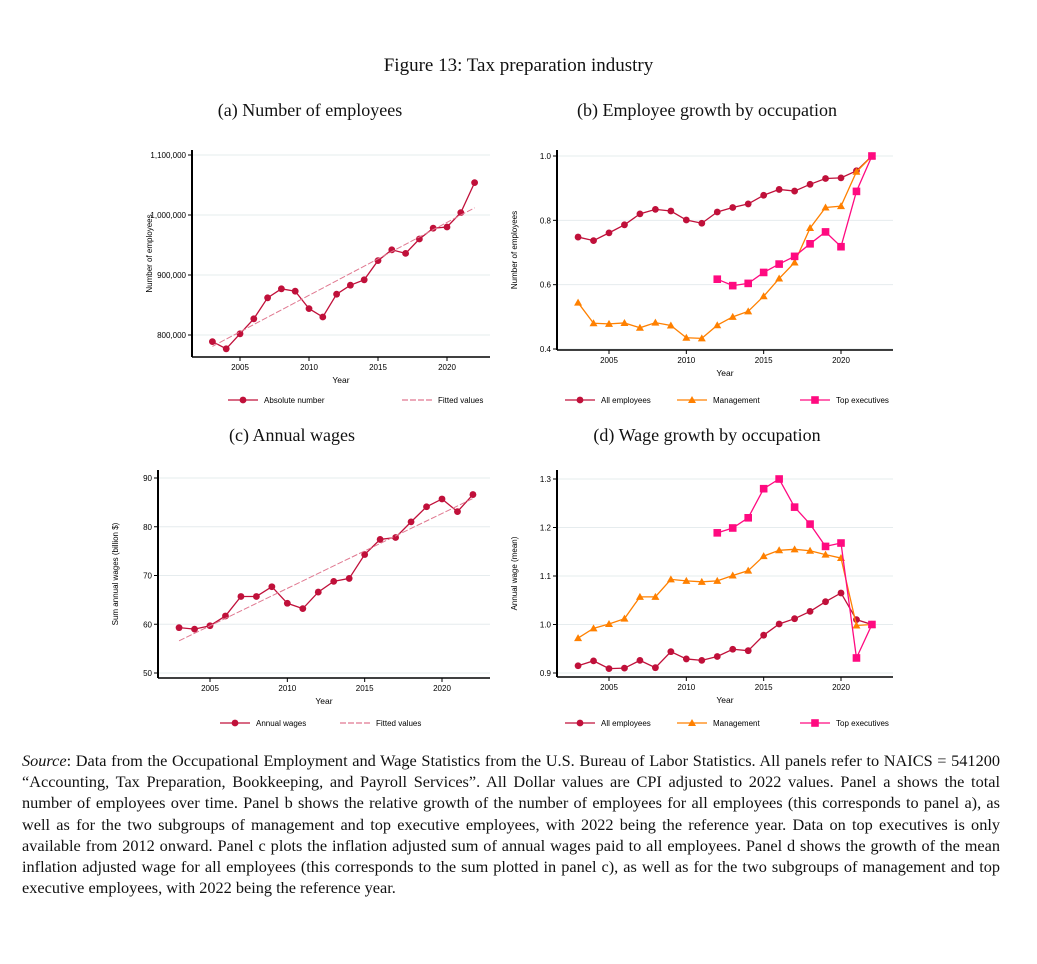 The width and height of the screenshot is (1037, 964). What do you see at coordinates (546, 528) in the screenshot?
I see `y-tick-label: 1.2` at bounding box center [546, 528].